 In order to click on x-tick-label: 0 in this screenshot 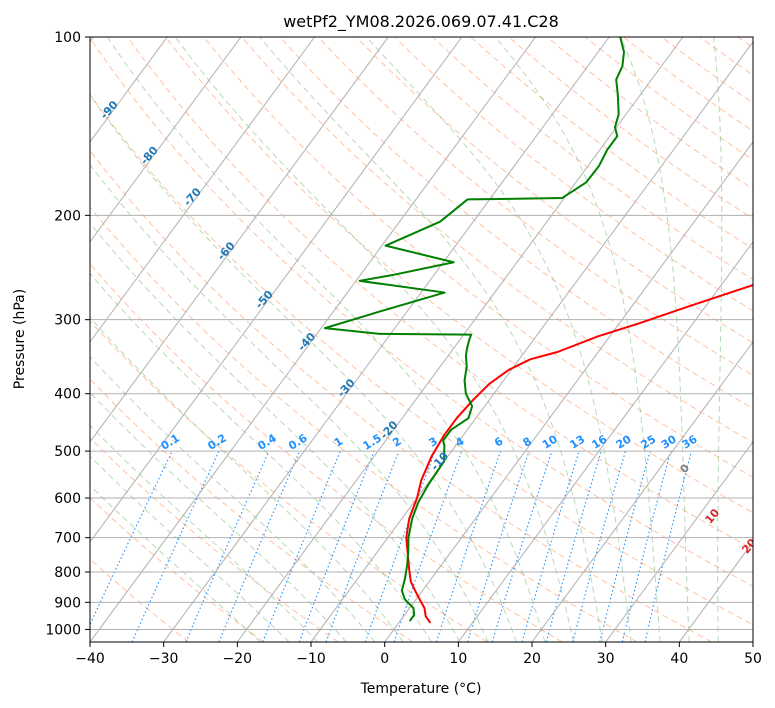, I will do `click(384, 659)`.